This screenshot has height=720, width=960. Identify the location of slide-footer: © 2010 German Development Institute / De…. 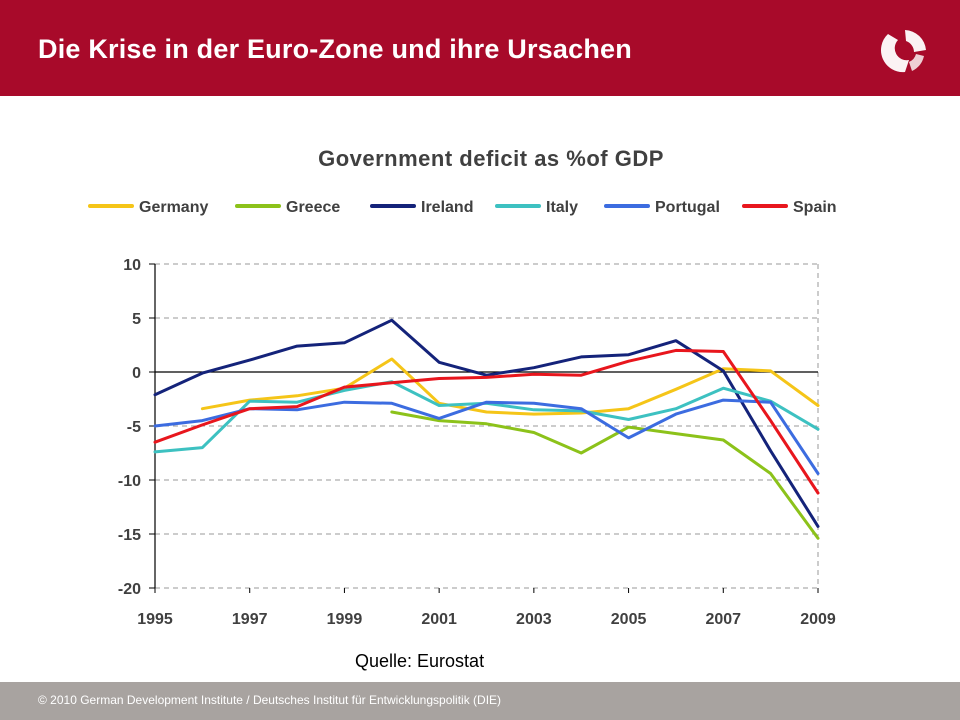
(480, 701).